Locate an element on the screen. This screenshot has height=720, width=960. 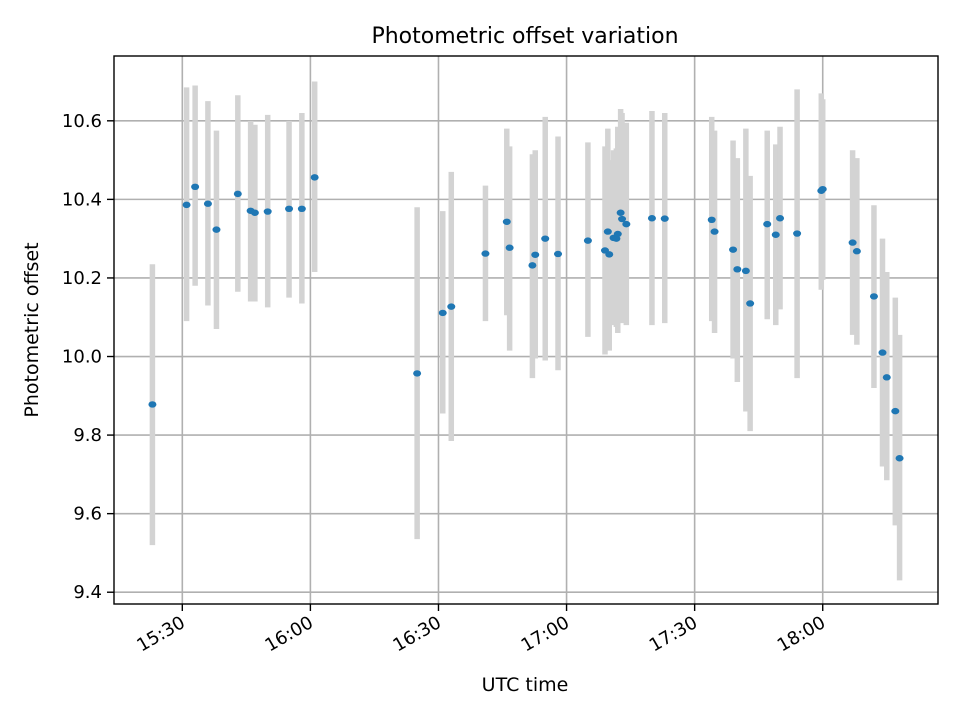
y-tick-label: 9.8 is located at coordinates (87, 435).